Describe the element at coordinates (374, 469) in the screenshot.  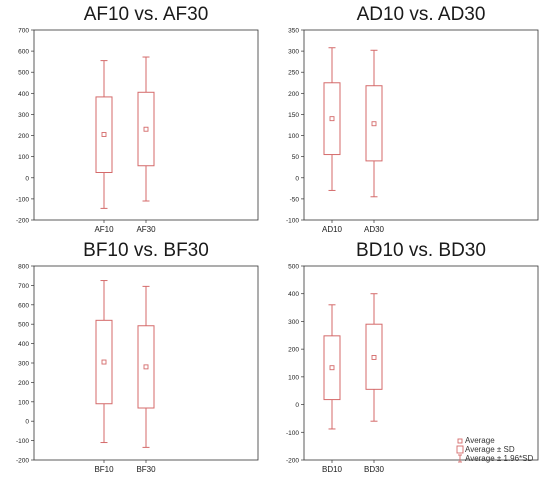
I see `x-tick-label: BD30` at that location.